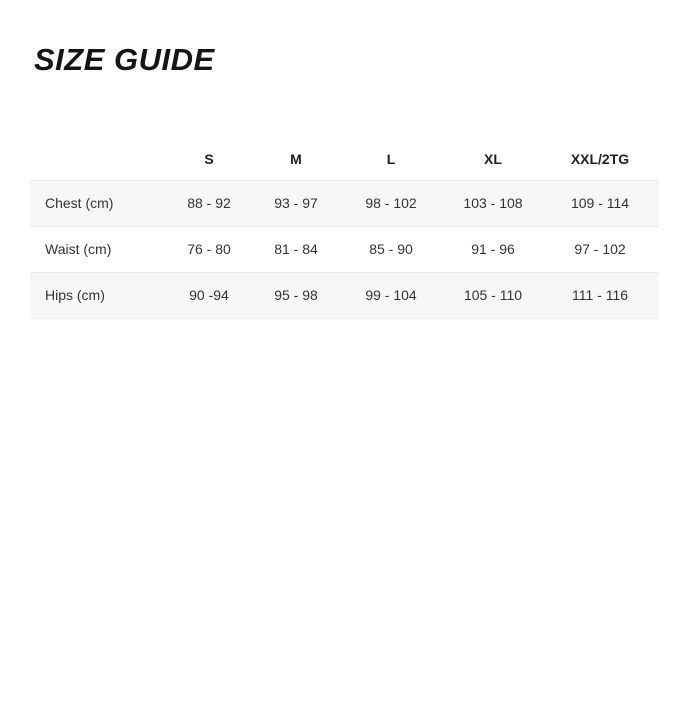 The image size is (689, 717). I want to click on size-cell: 93 - 97, so click(296, 203).